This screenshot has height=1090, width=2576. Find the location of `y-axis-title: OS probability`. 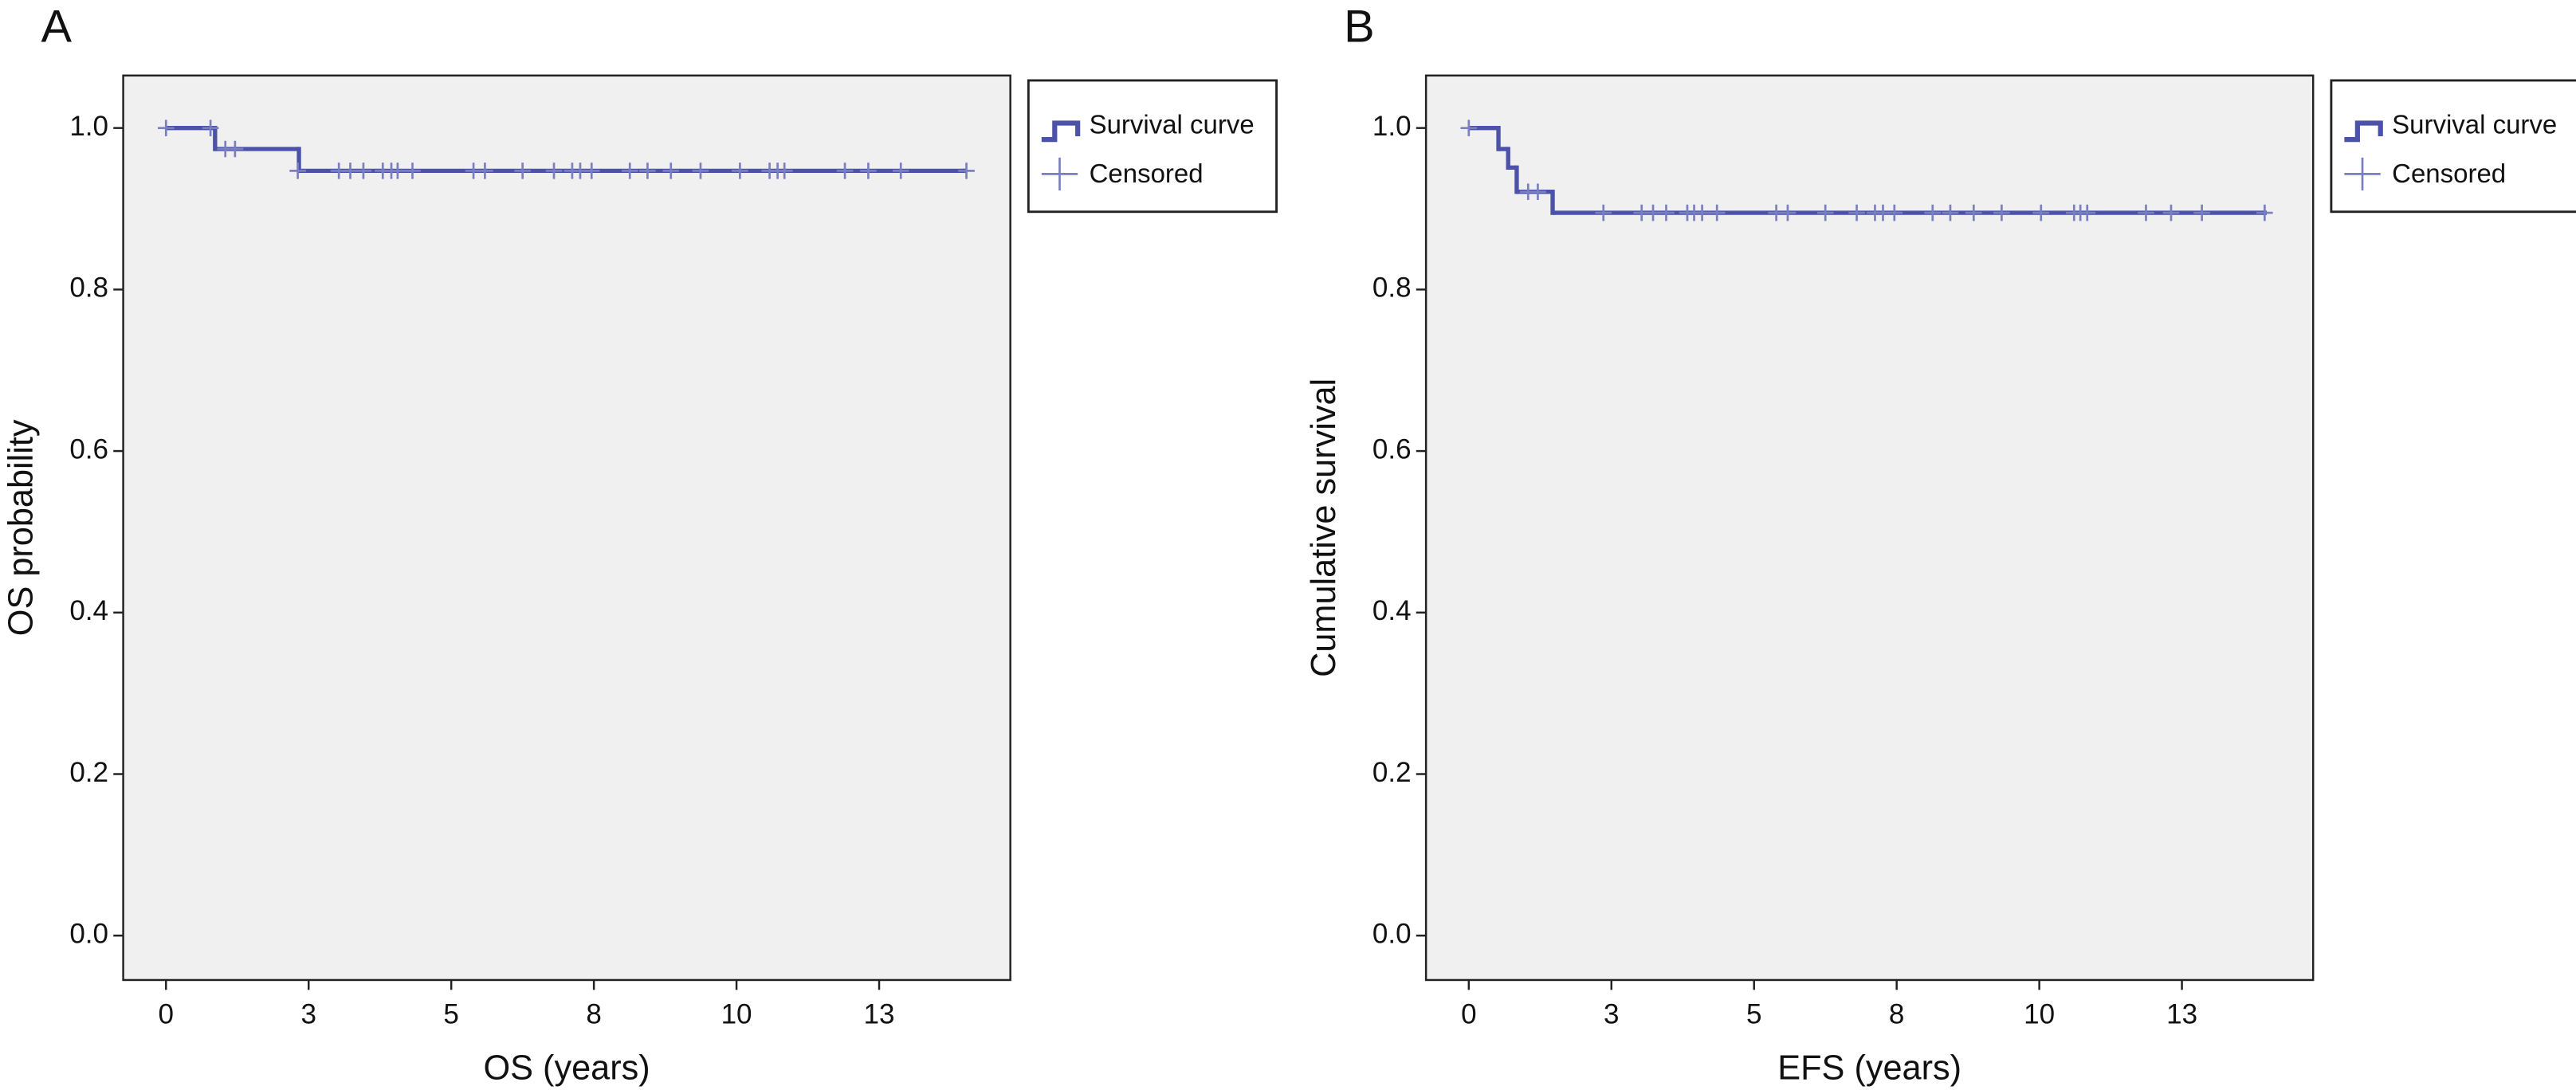

y-axis-title: OS probability is located at coordinates (21, 527).